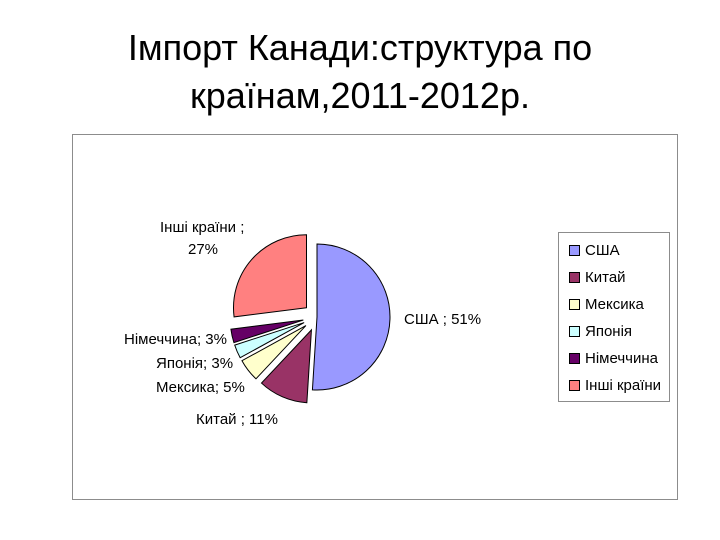  I want to click on legend-item-mexico: Мексика, so click(606, 304).